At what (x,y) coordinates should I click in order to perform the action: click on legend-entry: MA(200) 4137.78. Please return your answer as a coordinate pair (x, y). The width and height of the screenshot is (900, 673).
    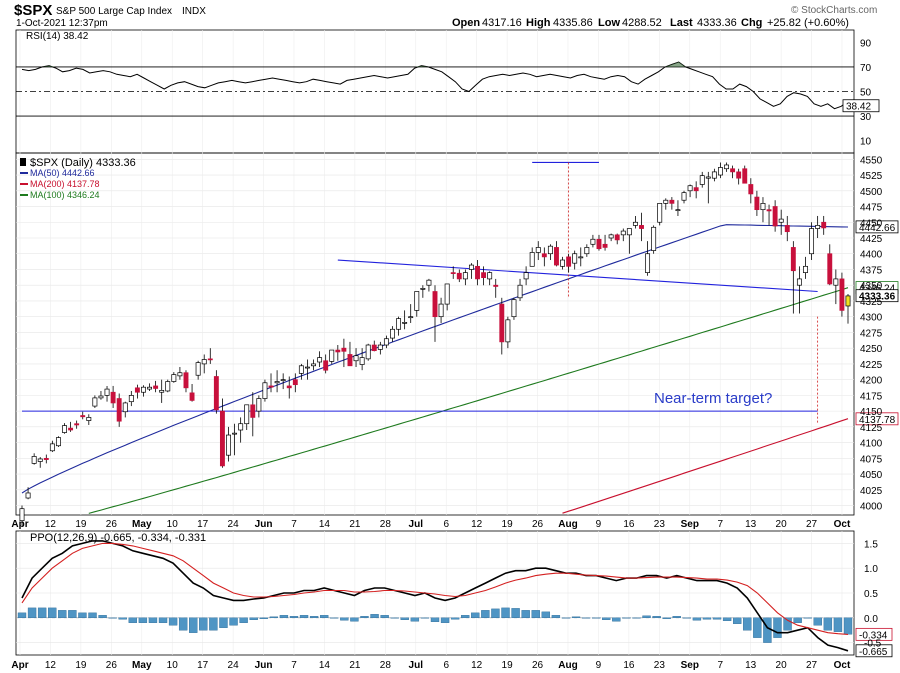
    Looking at the image, I should click on (65, 184).